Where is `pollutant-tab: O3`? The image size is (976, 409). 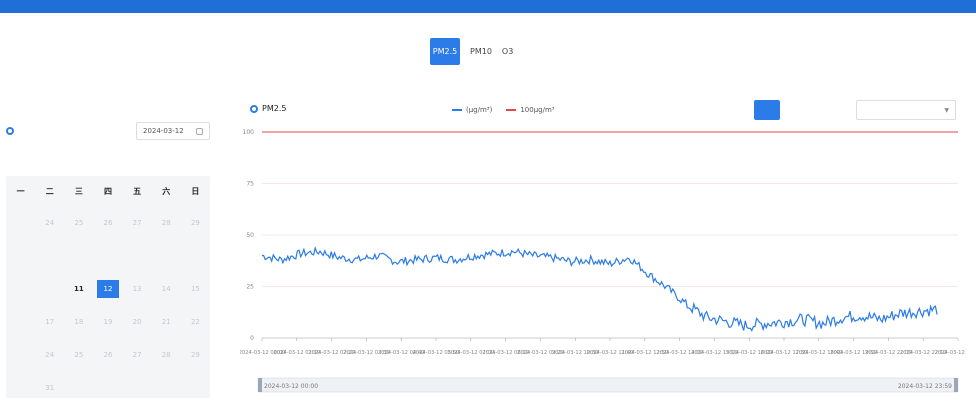
pollutant-tab: O3 is located at coordinates (507, 51).